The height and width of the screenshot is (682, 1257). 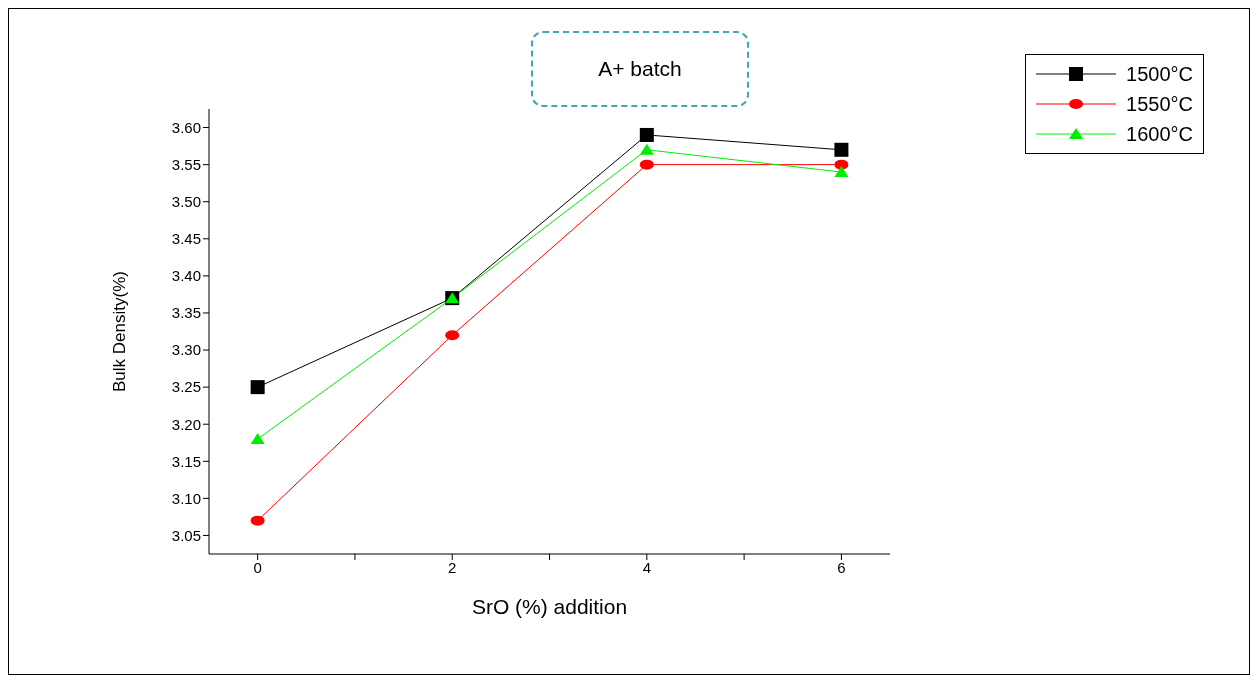 I want to click on y-tick-label: 3.55, so click(x=186, y=164).